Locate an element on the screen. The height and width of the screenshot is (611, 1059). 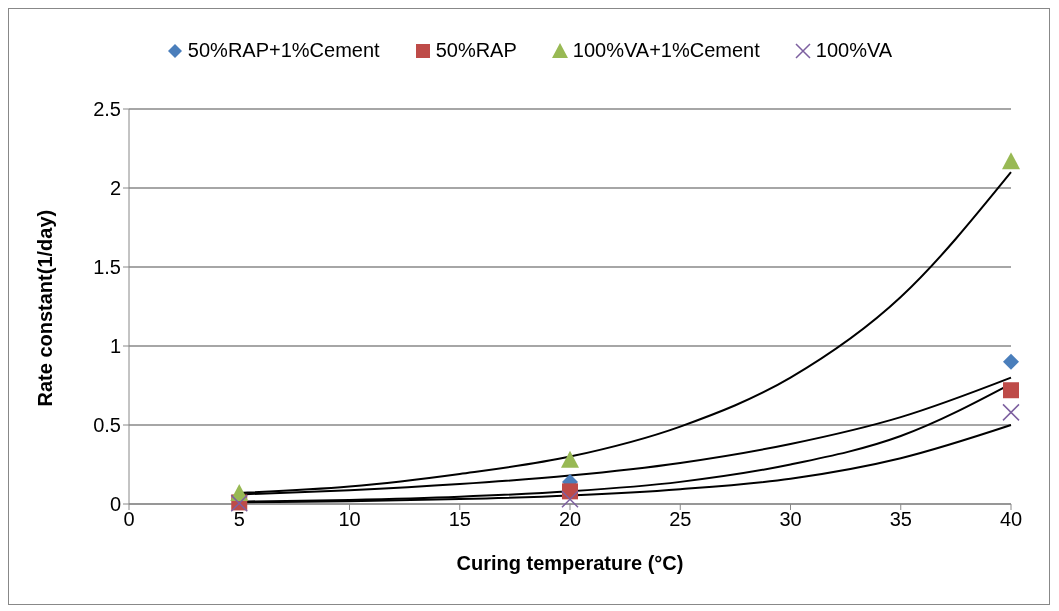
y-tick-label: 1 is located at coordinates (115, 346).